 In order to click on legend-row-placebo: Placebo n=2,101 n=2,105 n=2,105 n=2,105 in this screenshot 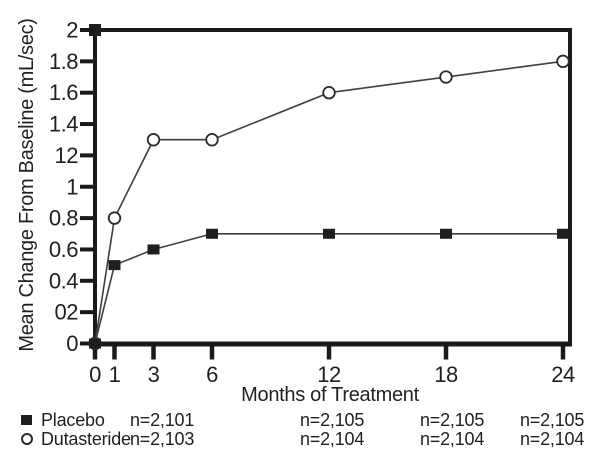, I will do `click(301, 420)`.